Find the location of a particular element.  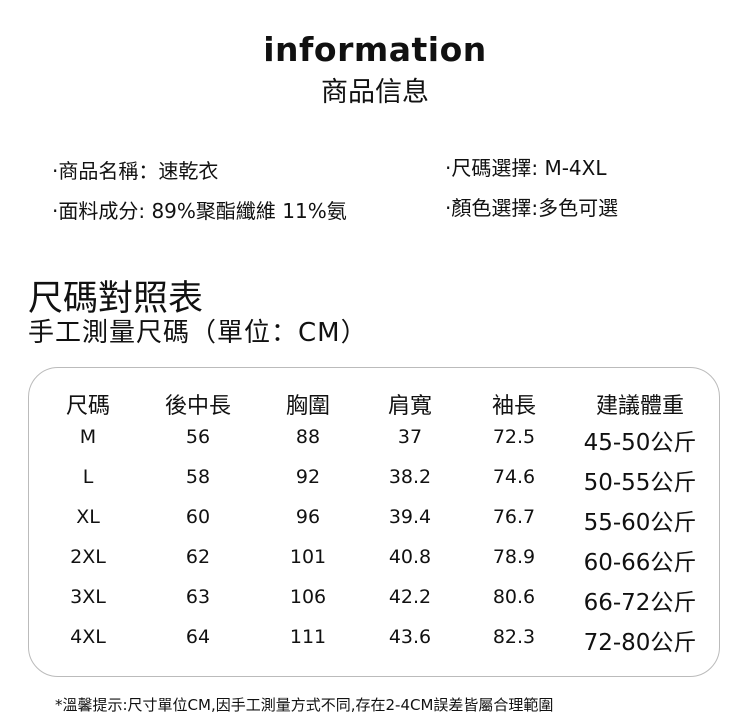

title-english: information is located at coordinates (375, 49).